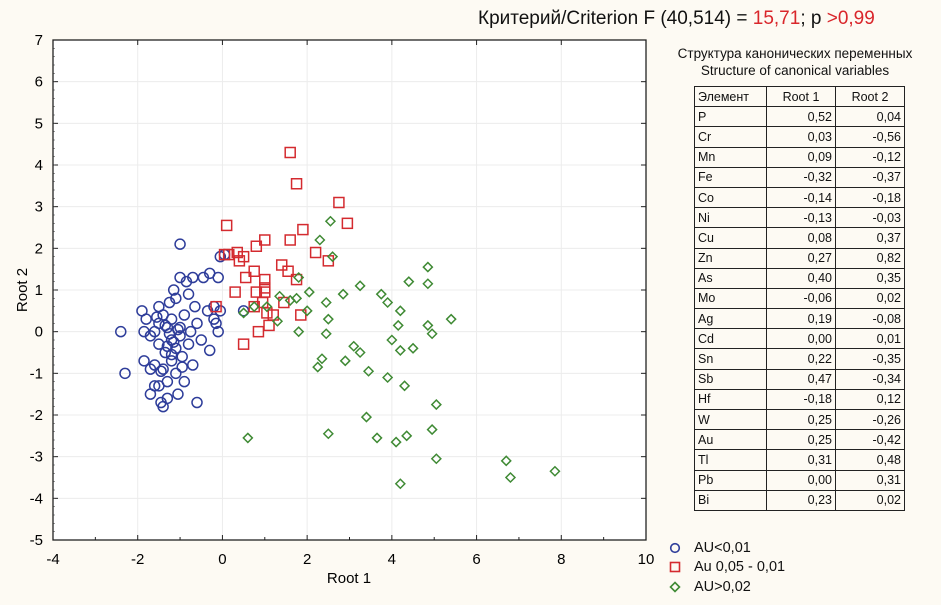 The height and width of the screenshot is (605, 941). I want to click on element-cell: Ni, so click(730, 218).